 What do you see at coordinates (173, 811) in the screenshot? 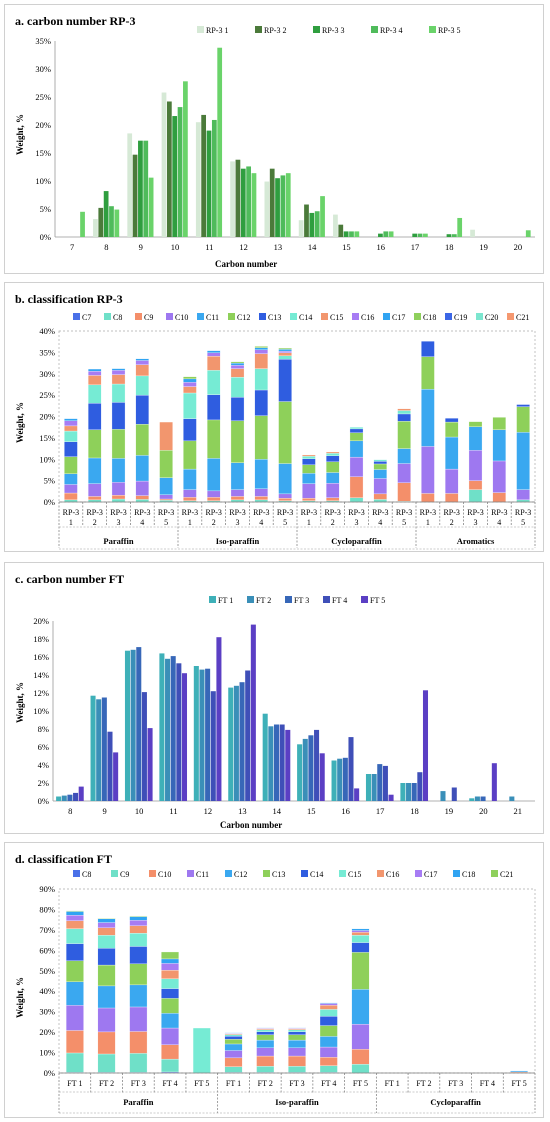
I see `chart-c-xtick-label: 11` at bounding box center [173, 811].